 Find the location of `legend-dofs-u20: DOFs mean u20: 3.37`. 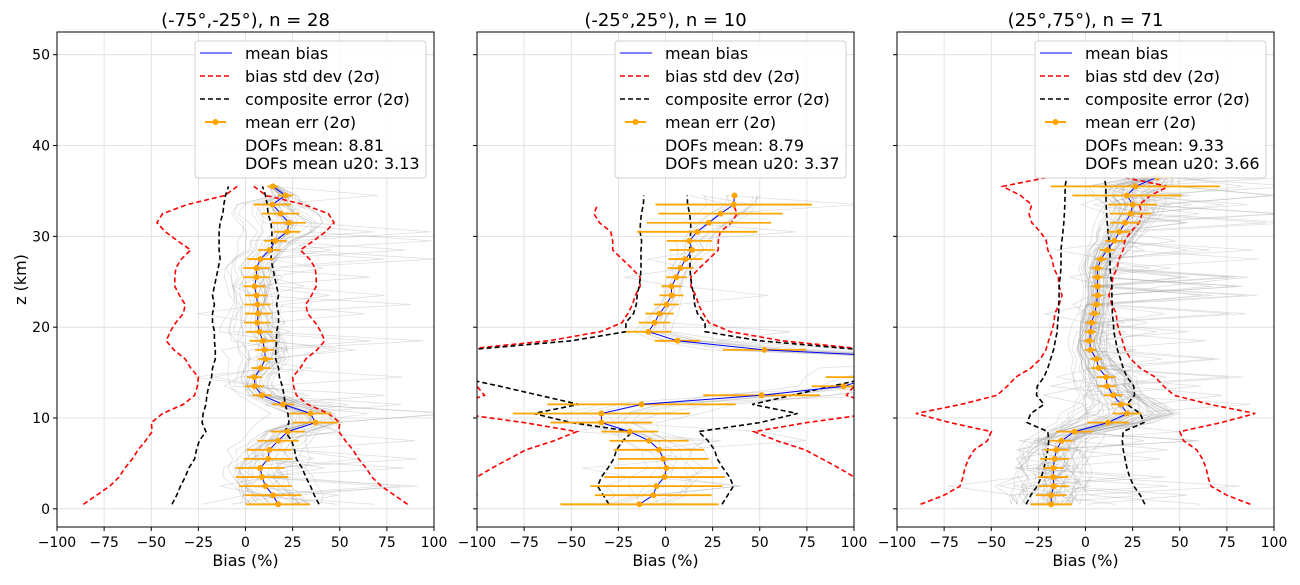

legend-dofs-u20: DOFs mean u20: 3.37 is located at coordinates (752, 163).